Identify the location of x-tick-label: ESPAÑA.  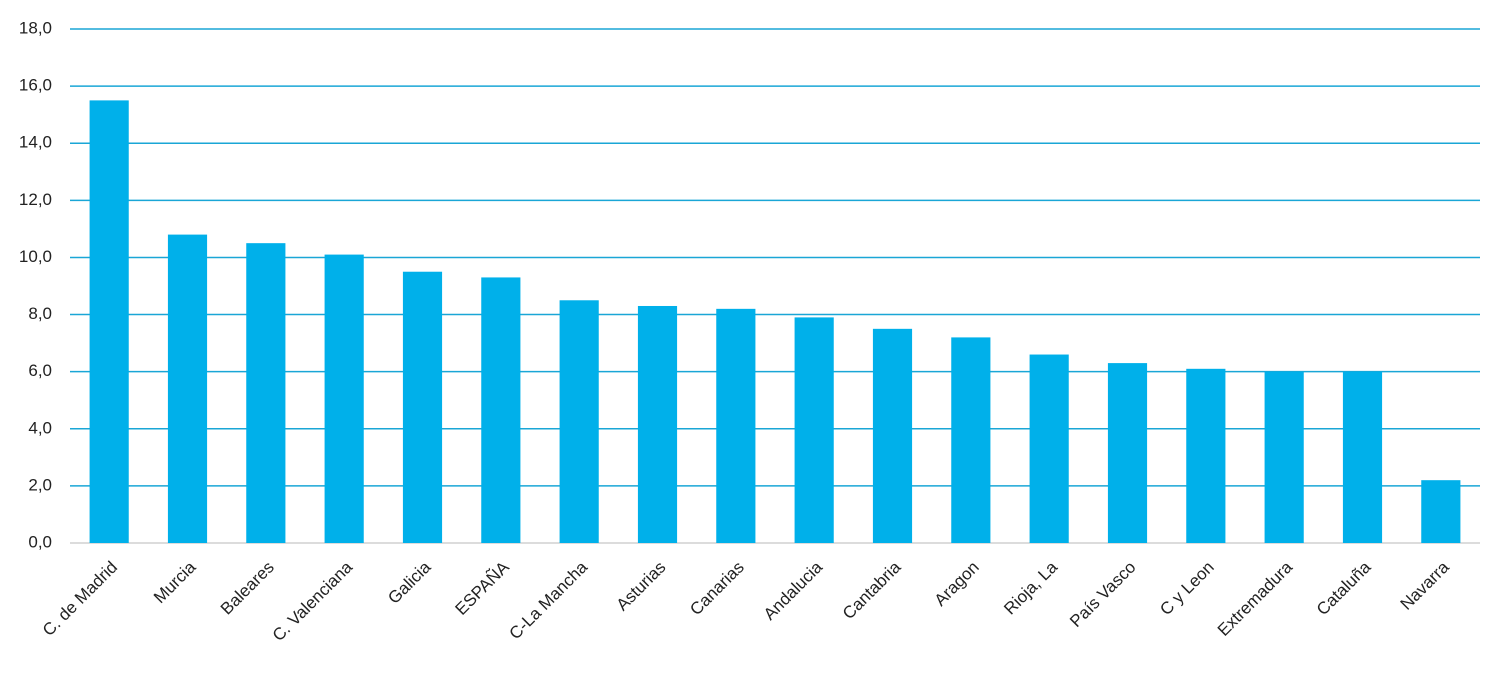
(483, 588).